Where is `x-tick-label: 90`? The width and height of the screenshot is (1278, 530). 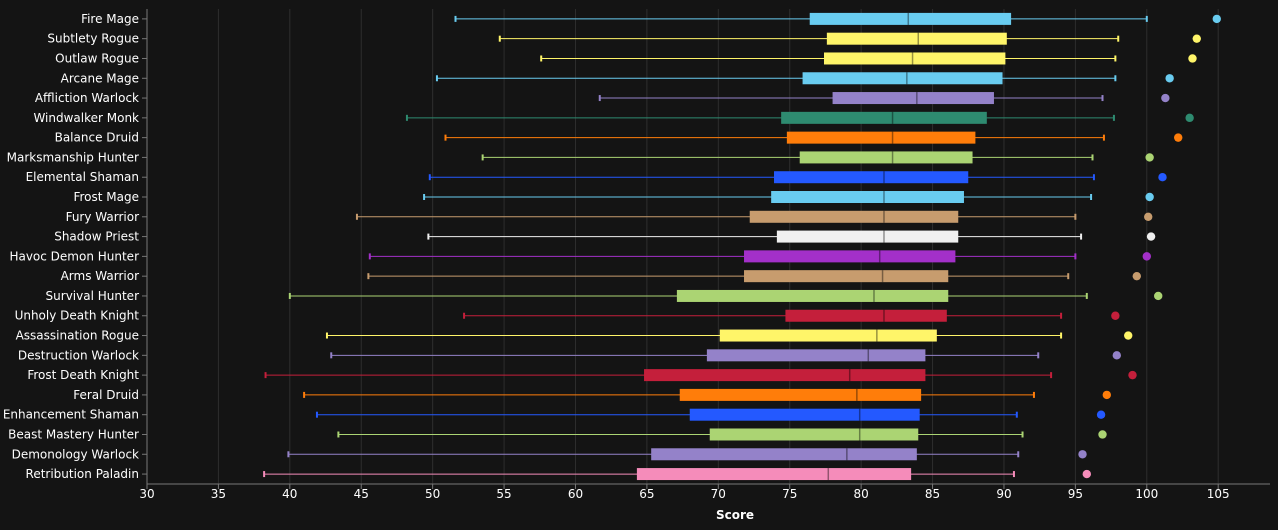
x-tick-label: 90 is located at coordinates (1003, 494).